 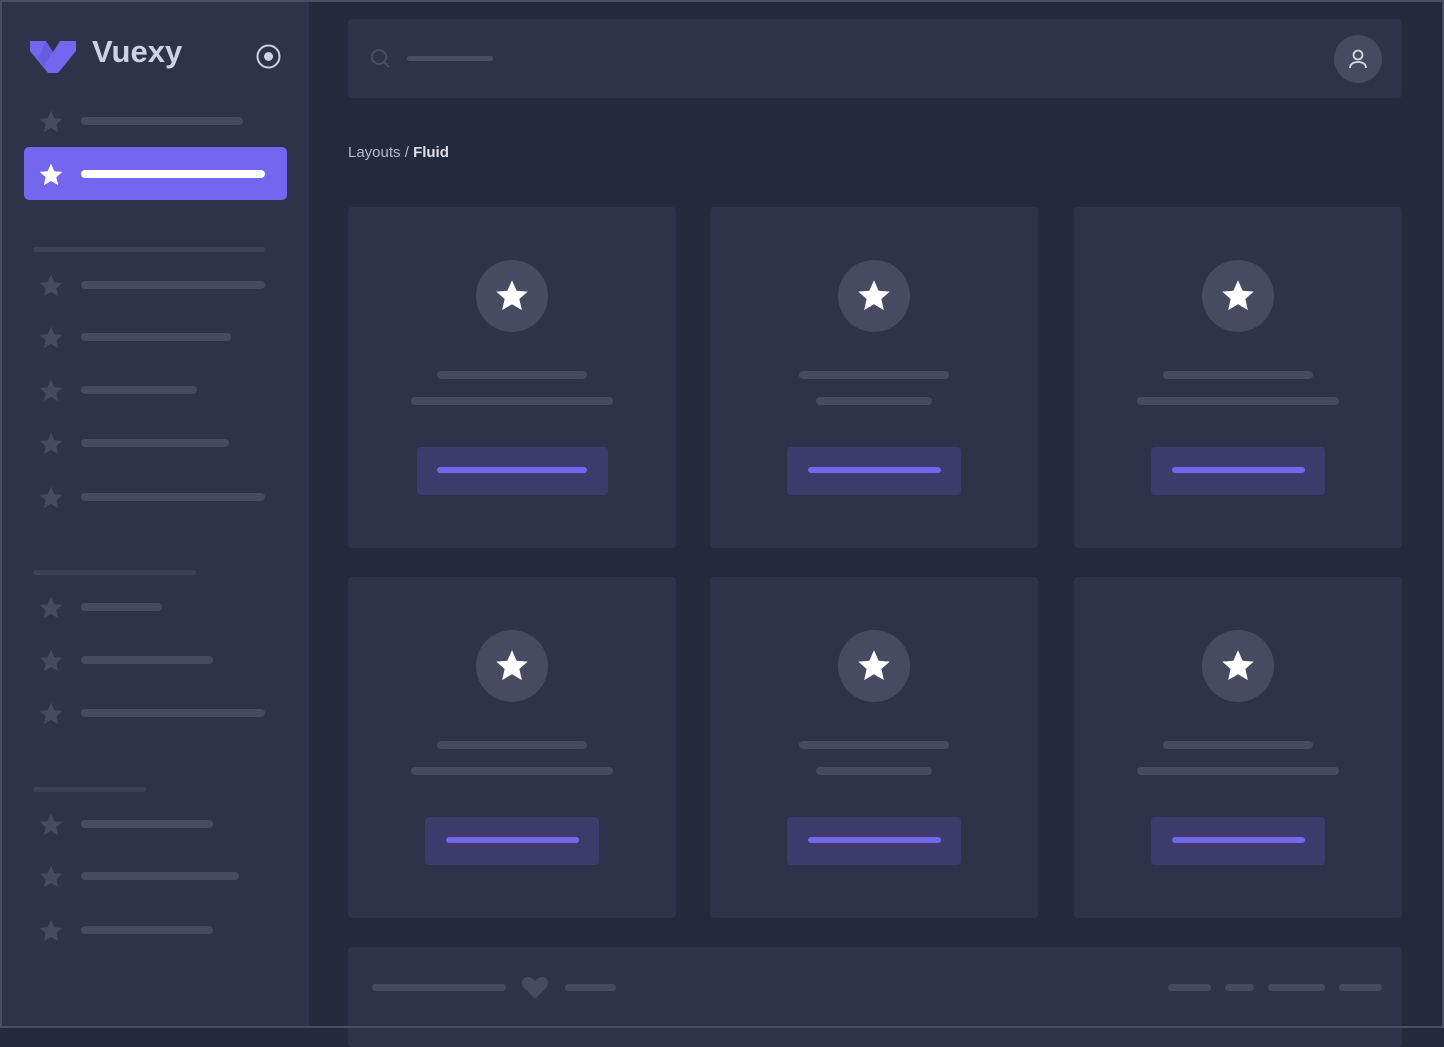 What do you see at coordinates (875, 58) in the screenshot?
I see `top-navbar` at bounding box center [875, 58].